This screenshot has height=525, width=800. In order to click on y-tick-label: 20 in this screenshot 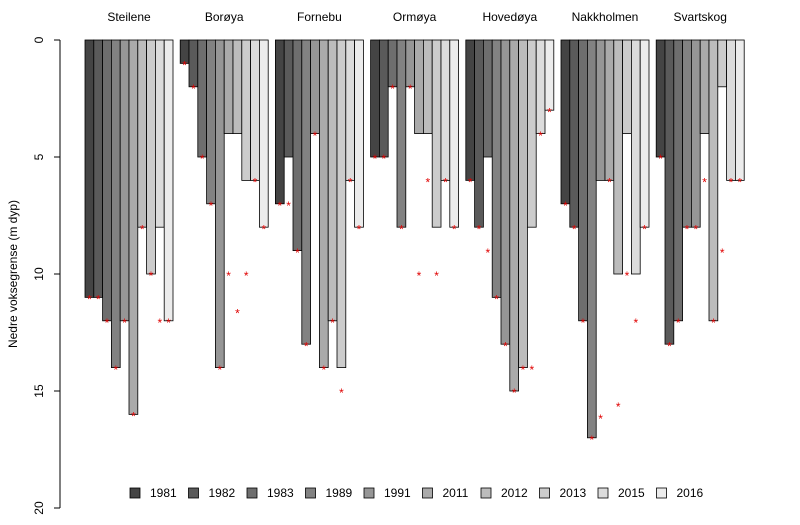, I will do `click(39, 508)`.